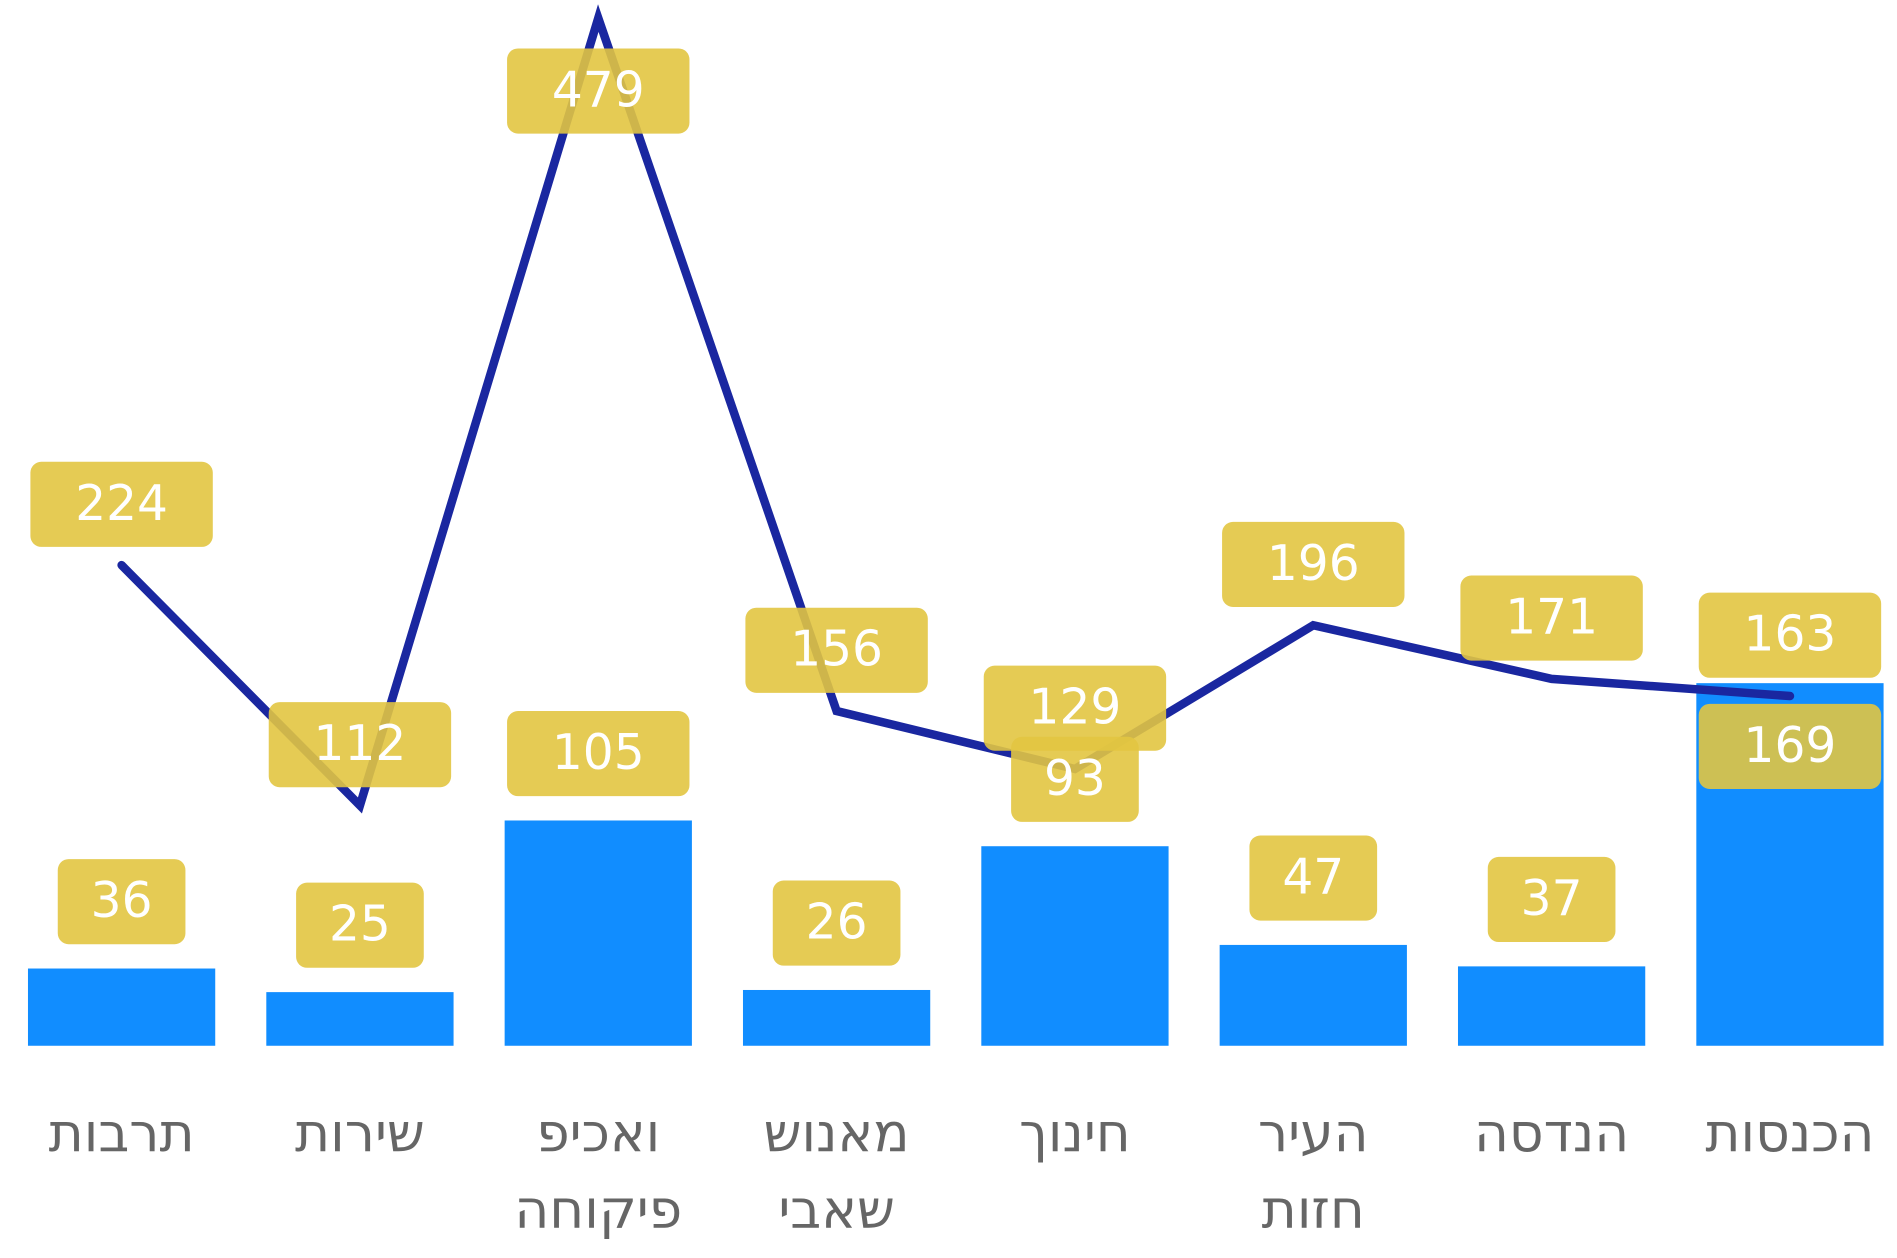 The height and width of the screenshot is (1258, 1897). Describe the element at coordinates (1313, 1209) in the screenshot. I see `x-tick-label: חזות` at that location.